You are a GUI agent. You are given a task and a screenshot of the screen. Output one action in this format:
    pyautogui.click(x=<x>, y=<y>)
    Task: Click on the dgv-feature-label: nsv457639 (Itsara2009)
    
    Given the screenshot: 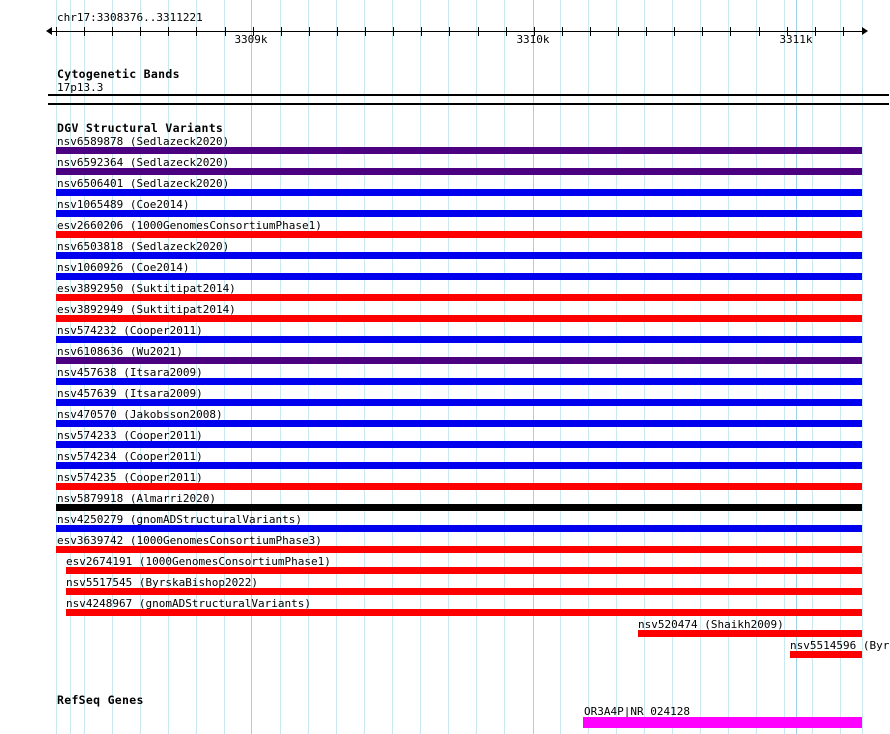 What is the action you would take?
    pyautogui.click(x=130, y=393)
    